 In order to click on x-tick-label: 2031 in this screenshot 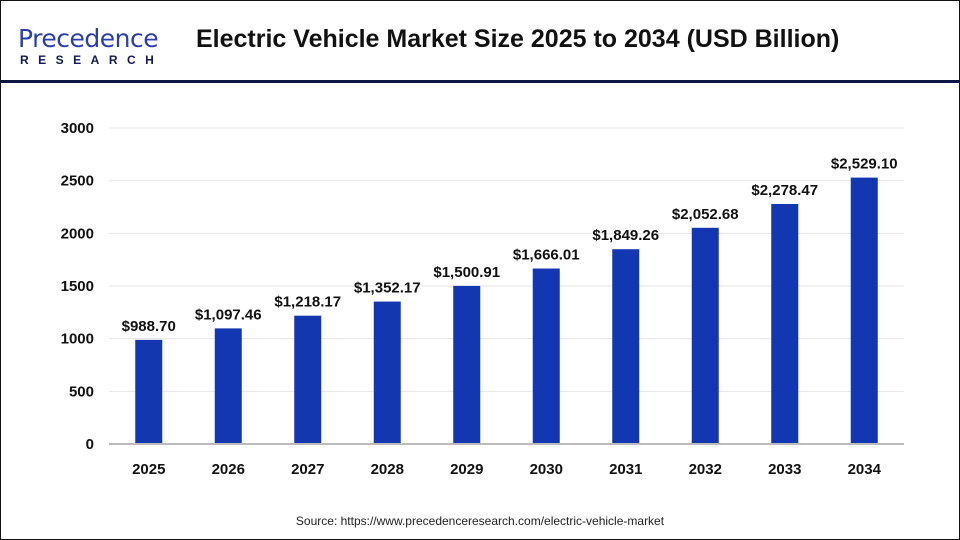, I will do `click(625, 469)`.